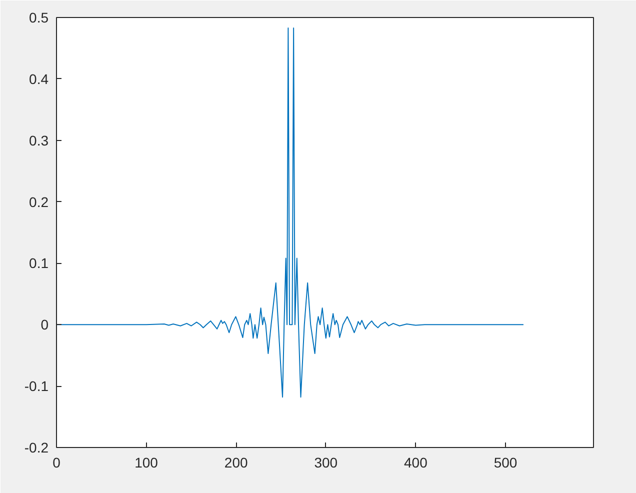 The width and height of the screenshot is (636, 493). What do you see at coordinates (39, 140) in the screenshot?
I see `y-tick-label: 0.3` at bounding box center [39, 140].